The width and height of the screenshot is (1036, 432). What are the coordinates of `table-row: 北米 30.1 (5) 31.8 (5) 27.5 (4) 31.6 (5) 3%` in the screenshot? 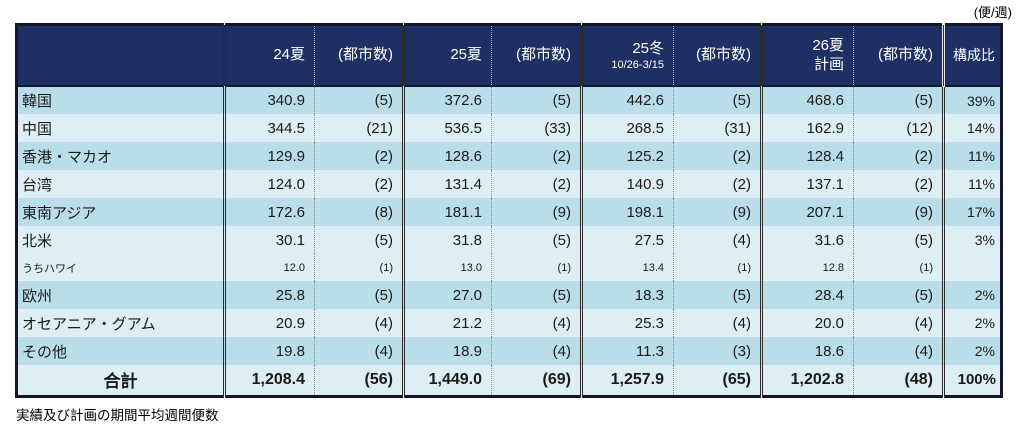 It's located at (509, 240).